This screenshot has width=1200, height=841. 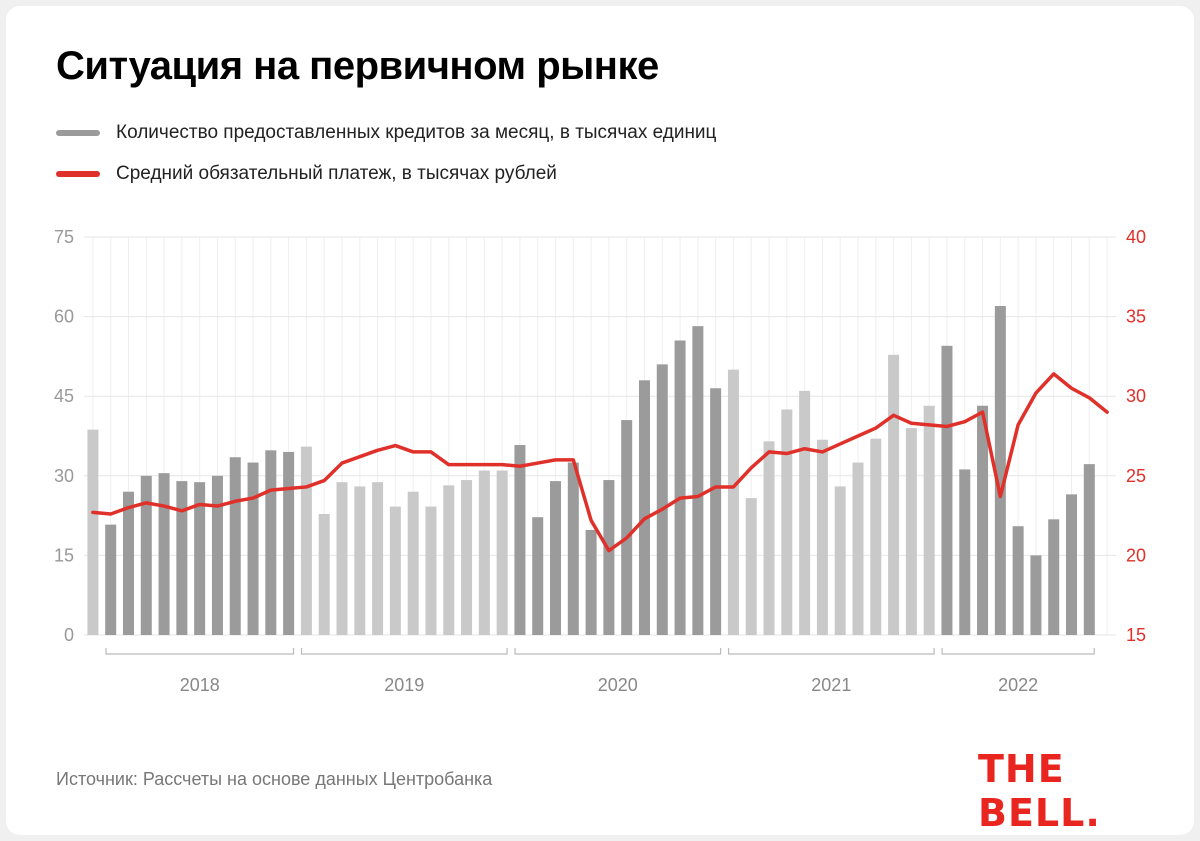 What do you see at coordinates (1136, 635) in the screenshot?
I see `right-axis-tick-label: 15` at bounding box center [1136, 635].